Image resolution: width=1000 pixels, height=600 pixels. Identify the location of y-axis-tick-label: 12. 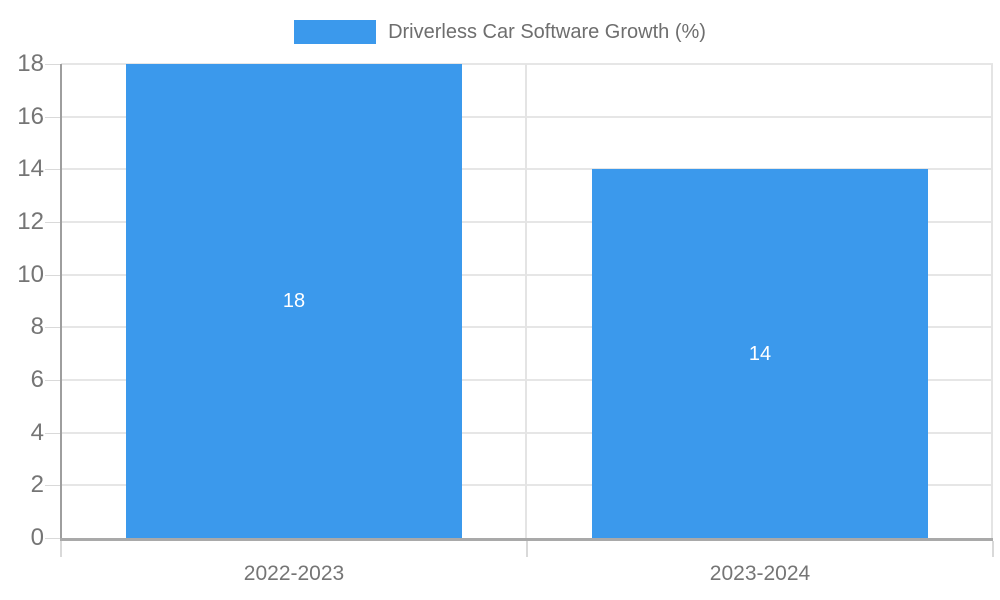
(30, 221).